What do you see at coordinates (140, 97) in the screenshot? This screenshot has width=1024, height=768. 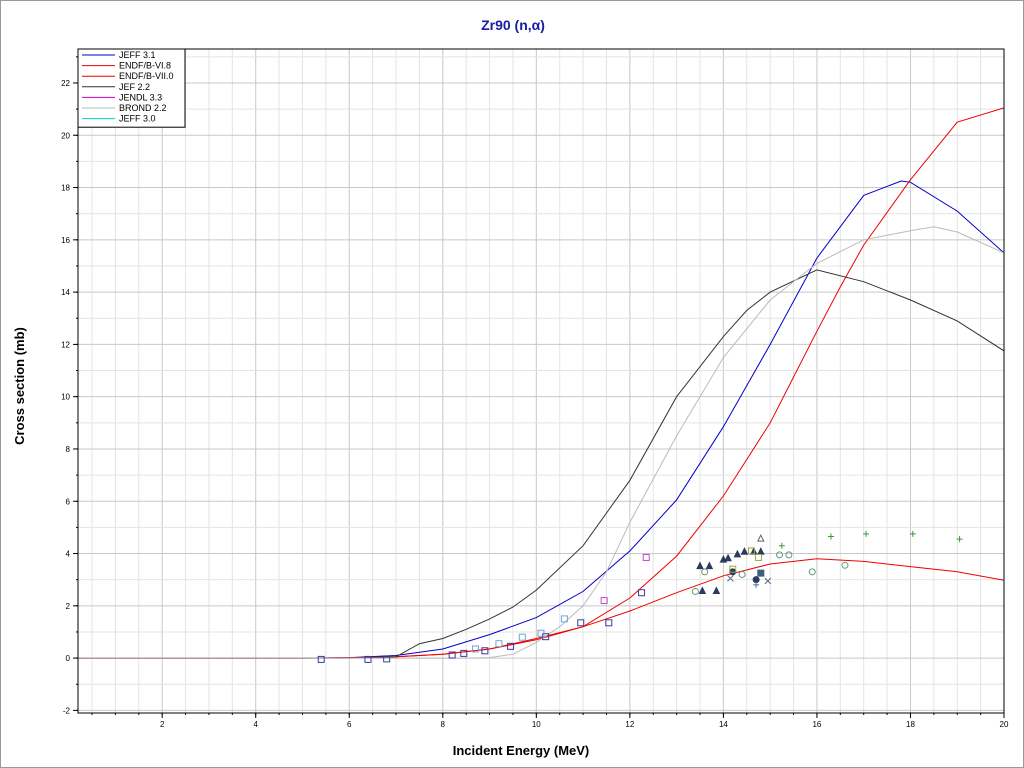 I see `legend-entry-label: JENDL 3.3` at bounding box center [140, 97].